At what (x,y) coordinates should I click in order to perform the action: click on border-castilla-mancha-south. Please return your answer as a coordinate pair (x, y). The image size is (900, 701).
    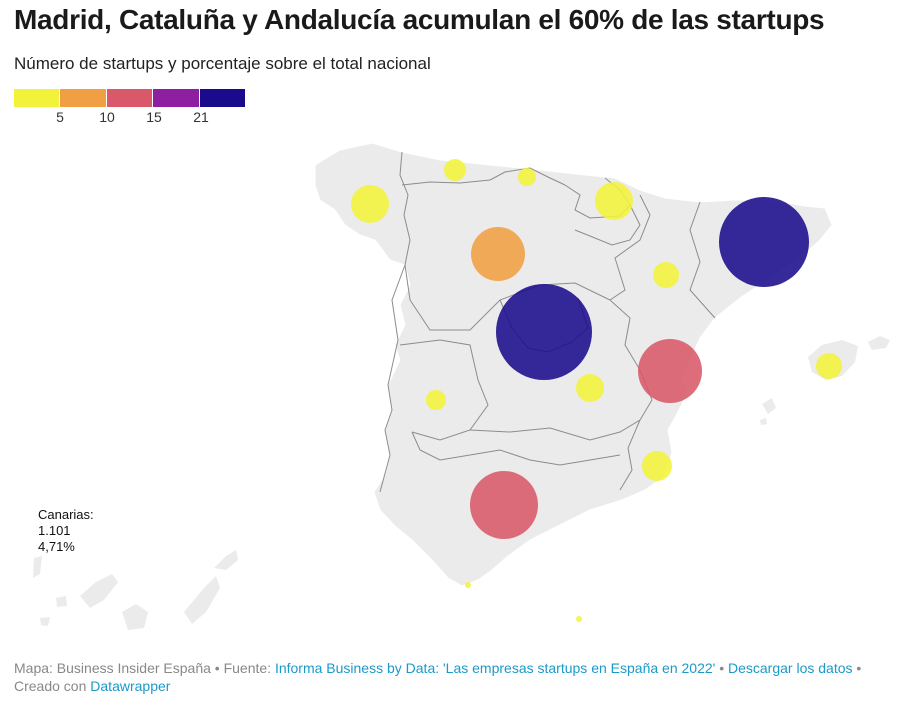
    Looking at the image, I should click on (555, 430).